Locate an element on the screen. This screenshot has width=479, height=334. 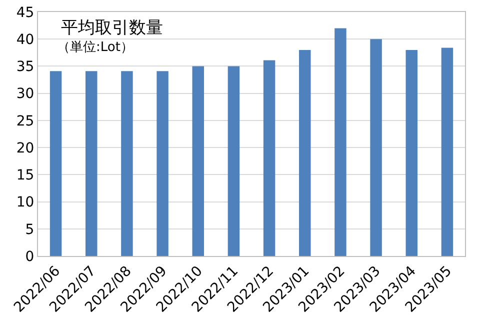
chart-title: 平均取引数量 is located at coordinates (112, 28).